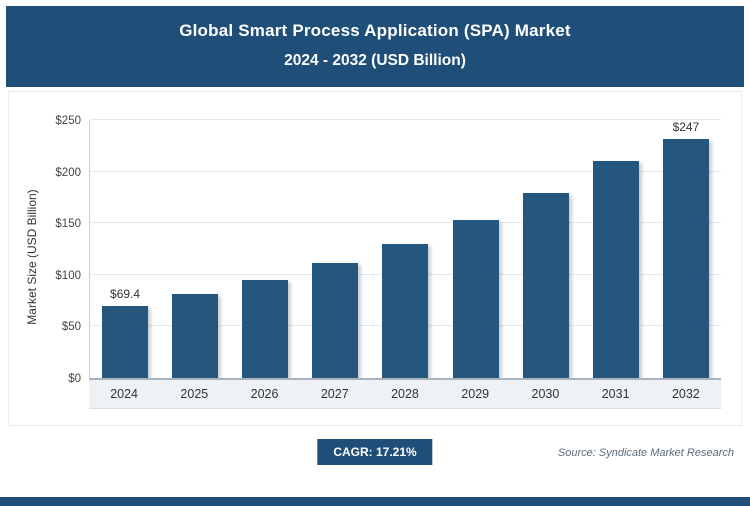  I want to click on bar-slot-2024: $69.4, so click(125, 249).